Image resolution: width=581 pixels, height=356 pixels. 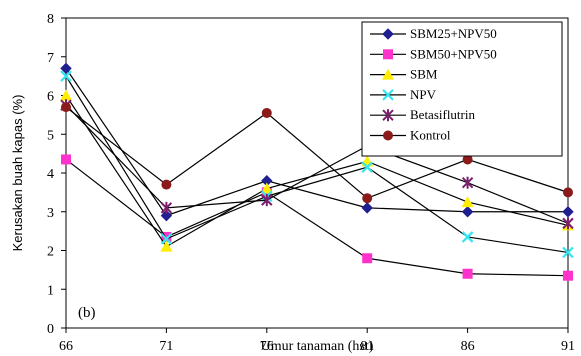 What do you see at coordinates (50, 135) in the screenshot?
I see `y-tick-label: 5` at bounding box center [50, 135].